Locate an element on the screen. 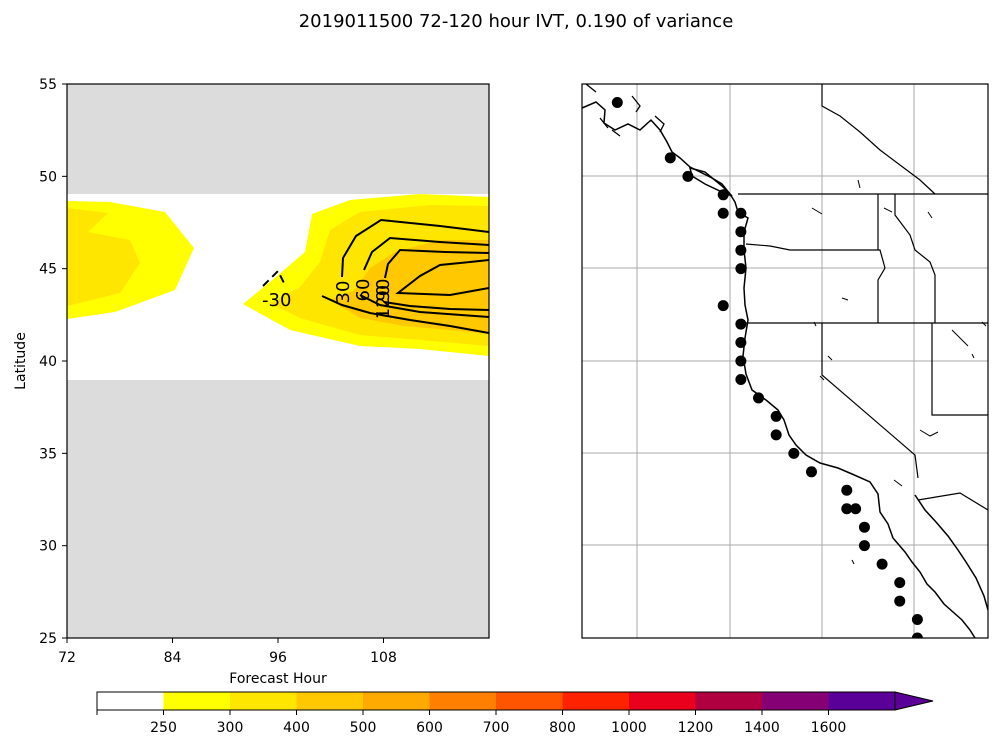  x-tick-label: 72 is located at coordinates (67, 658).